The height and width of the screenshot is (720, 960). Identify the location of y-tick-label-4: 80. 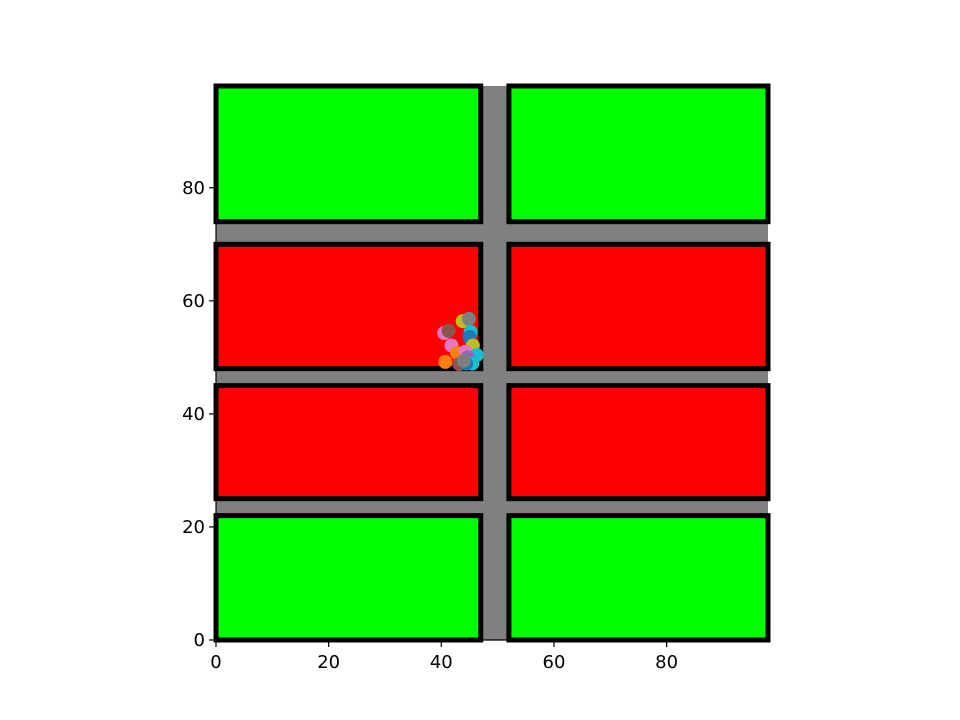
(193, 188).